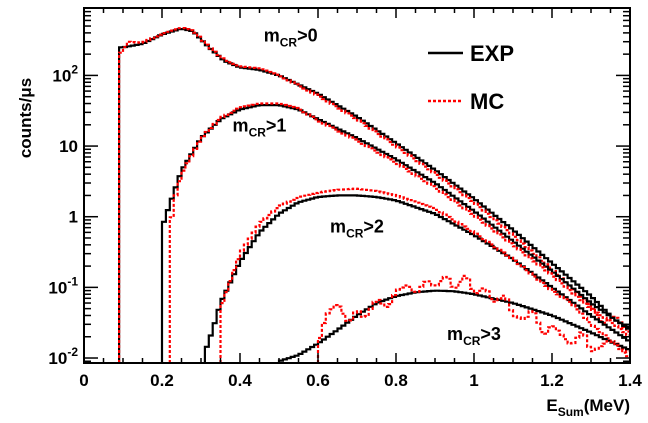 This screenshot has height=423, width=648. I want to click on y-tick-label: 10⁻², so click(63, 356).